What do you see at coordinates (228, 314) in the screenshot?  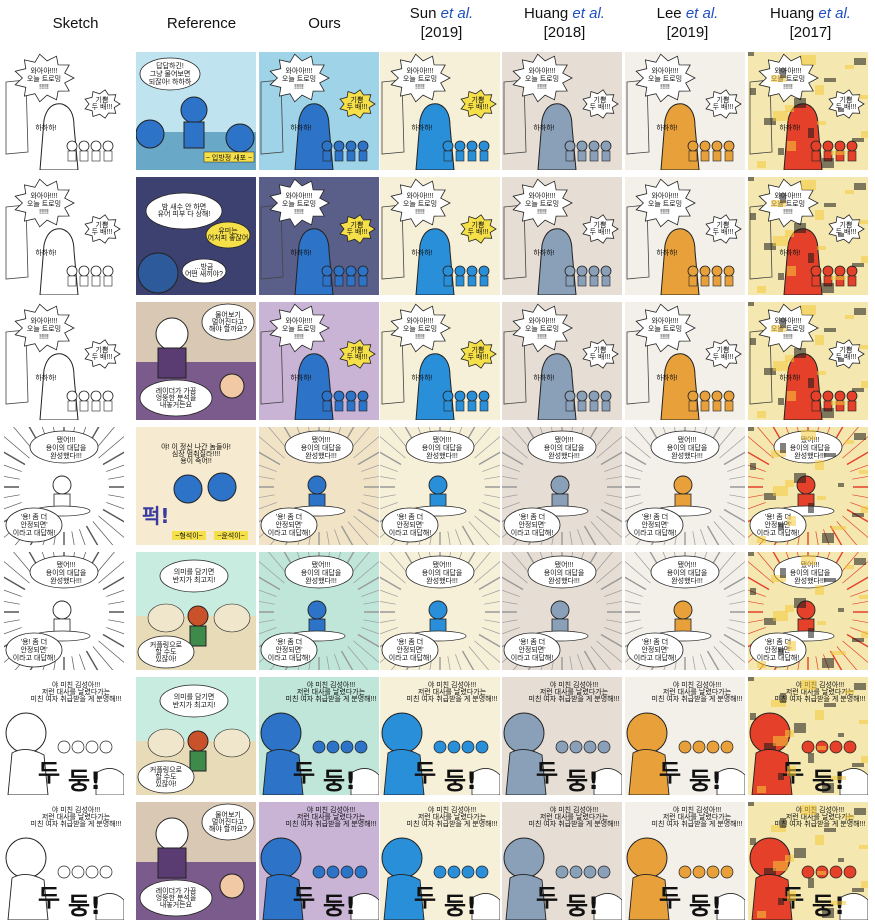 I see `svg-text: 물어보기` at bounding box center [228, 314].